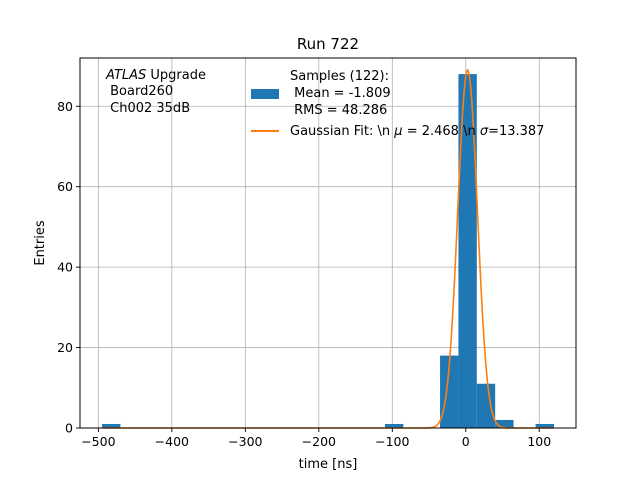 Image resolution: width=640 pixels, height=480 pixels. What do you see at coordinates (265, 94) in the screenshot?
I see `legend-histogram-swatch` at bounding box center [265, 94].